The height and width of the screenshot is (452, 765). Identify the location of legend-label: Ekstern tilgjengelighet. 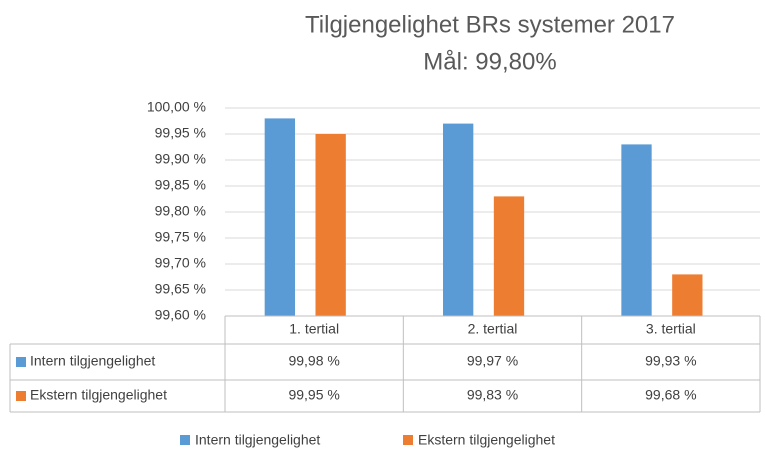
(486, 440).